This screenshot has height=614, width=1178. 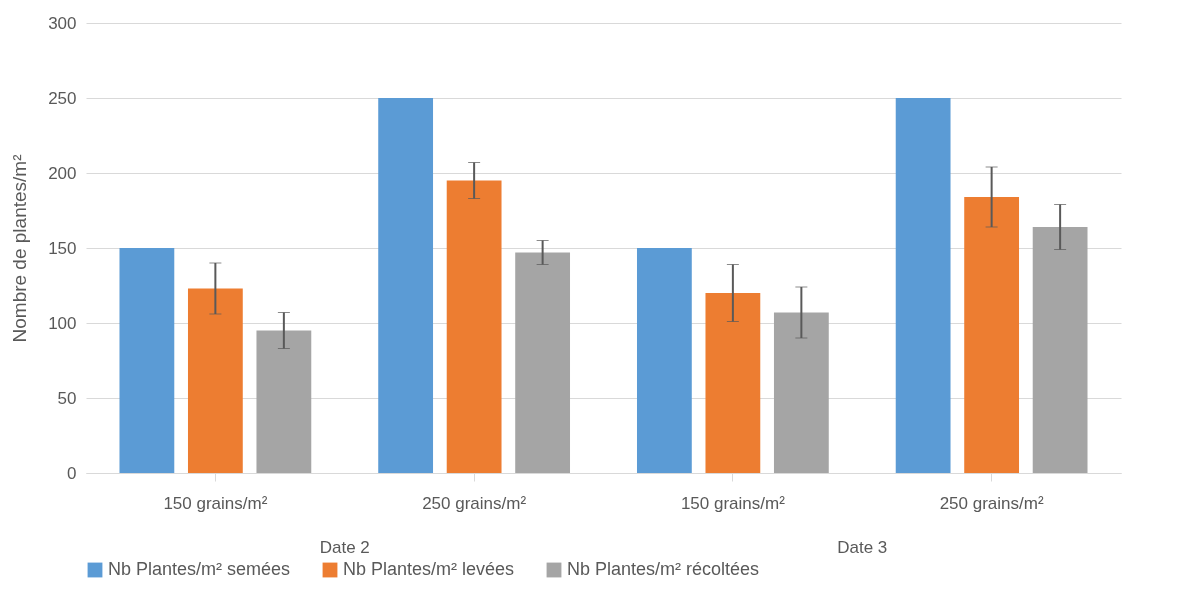 I want to click on legend-label: Nb Plantes/m² semées, so click(x=199, y=569).